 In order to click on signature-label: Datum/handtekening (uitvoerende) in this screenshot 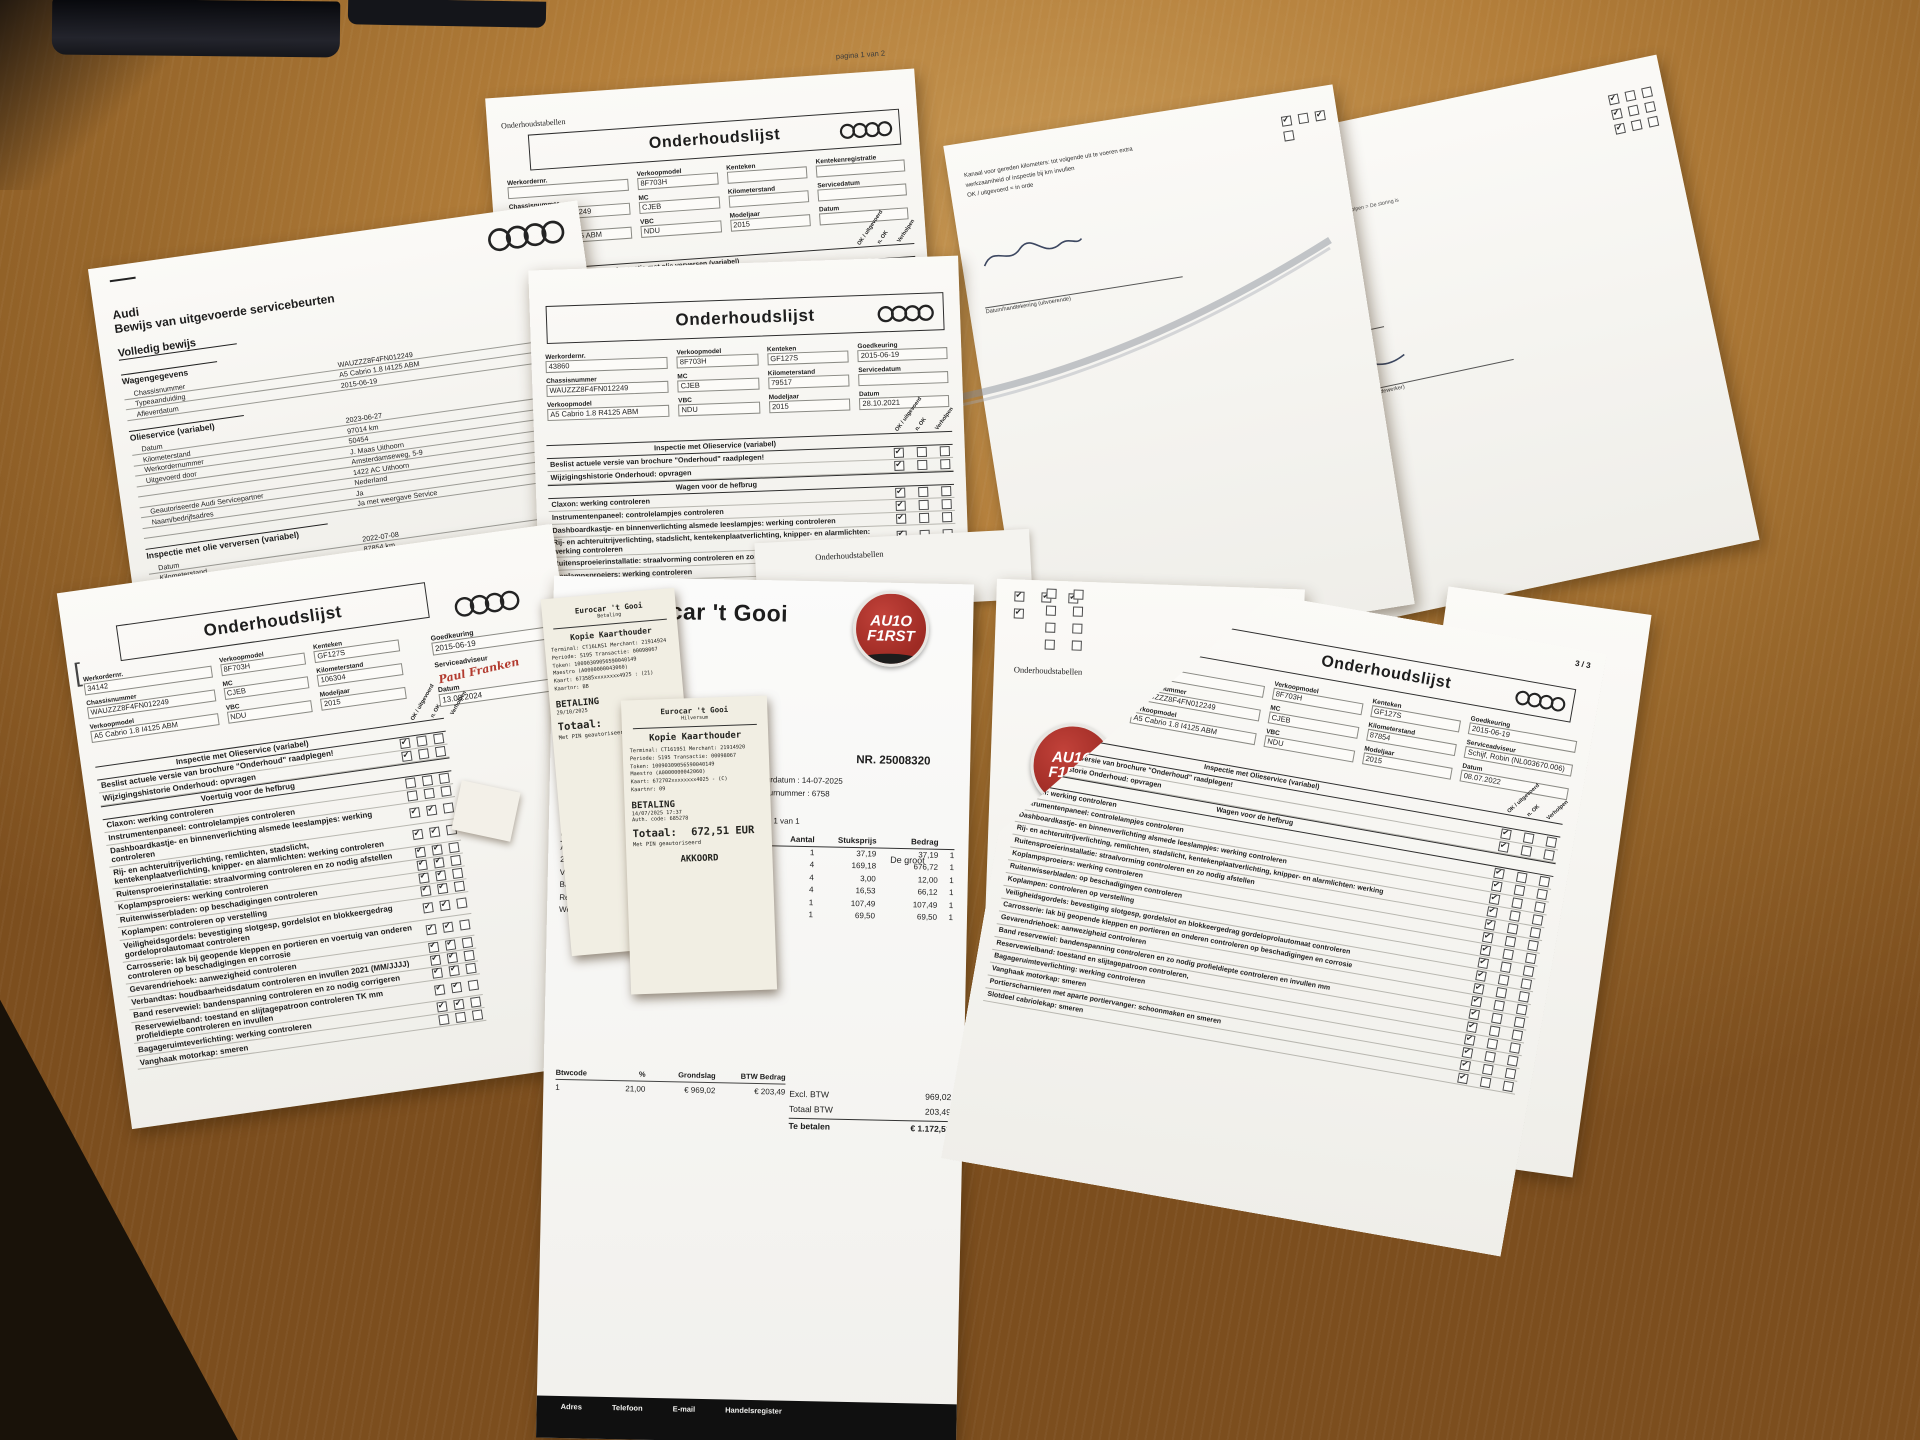, I will do `click(1084, 295)`.